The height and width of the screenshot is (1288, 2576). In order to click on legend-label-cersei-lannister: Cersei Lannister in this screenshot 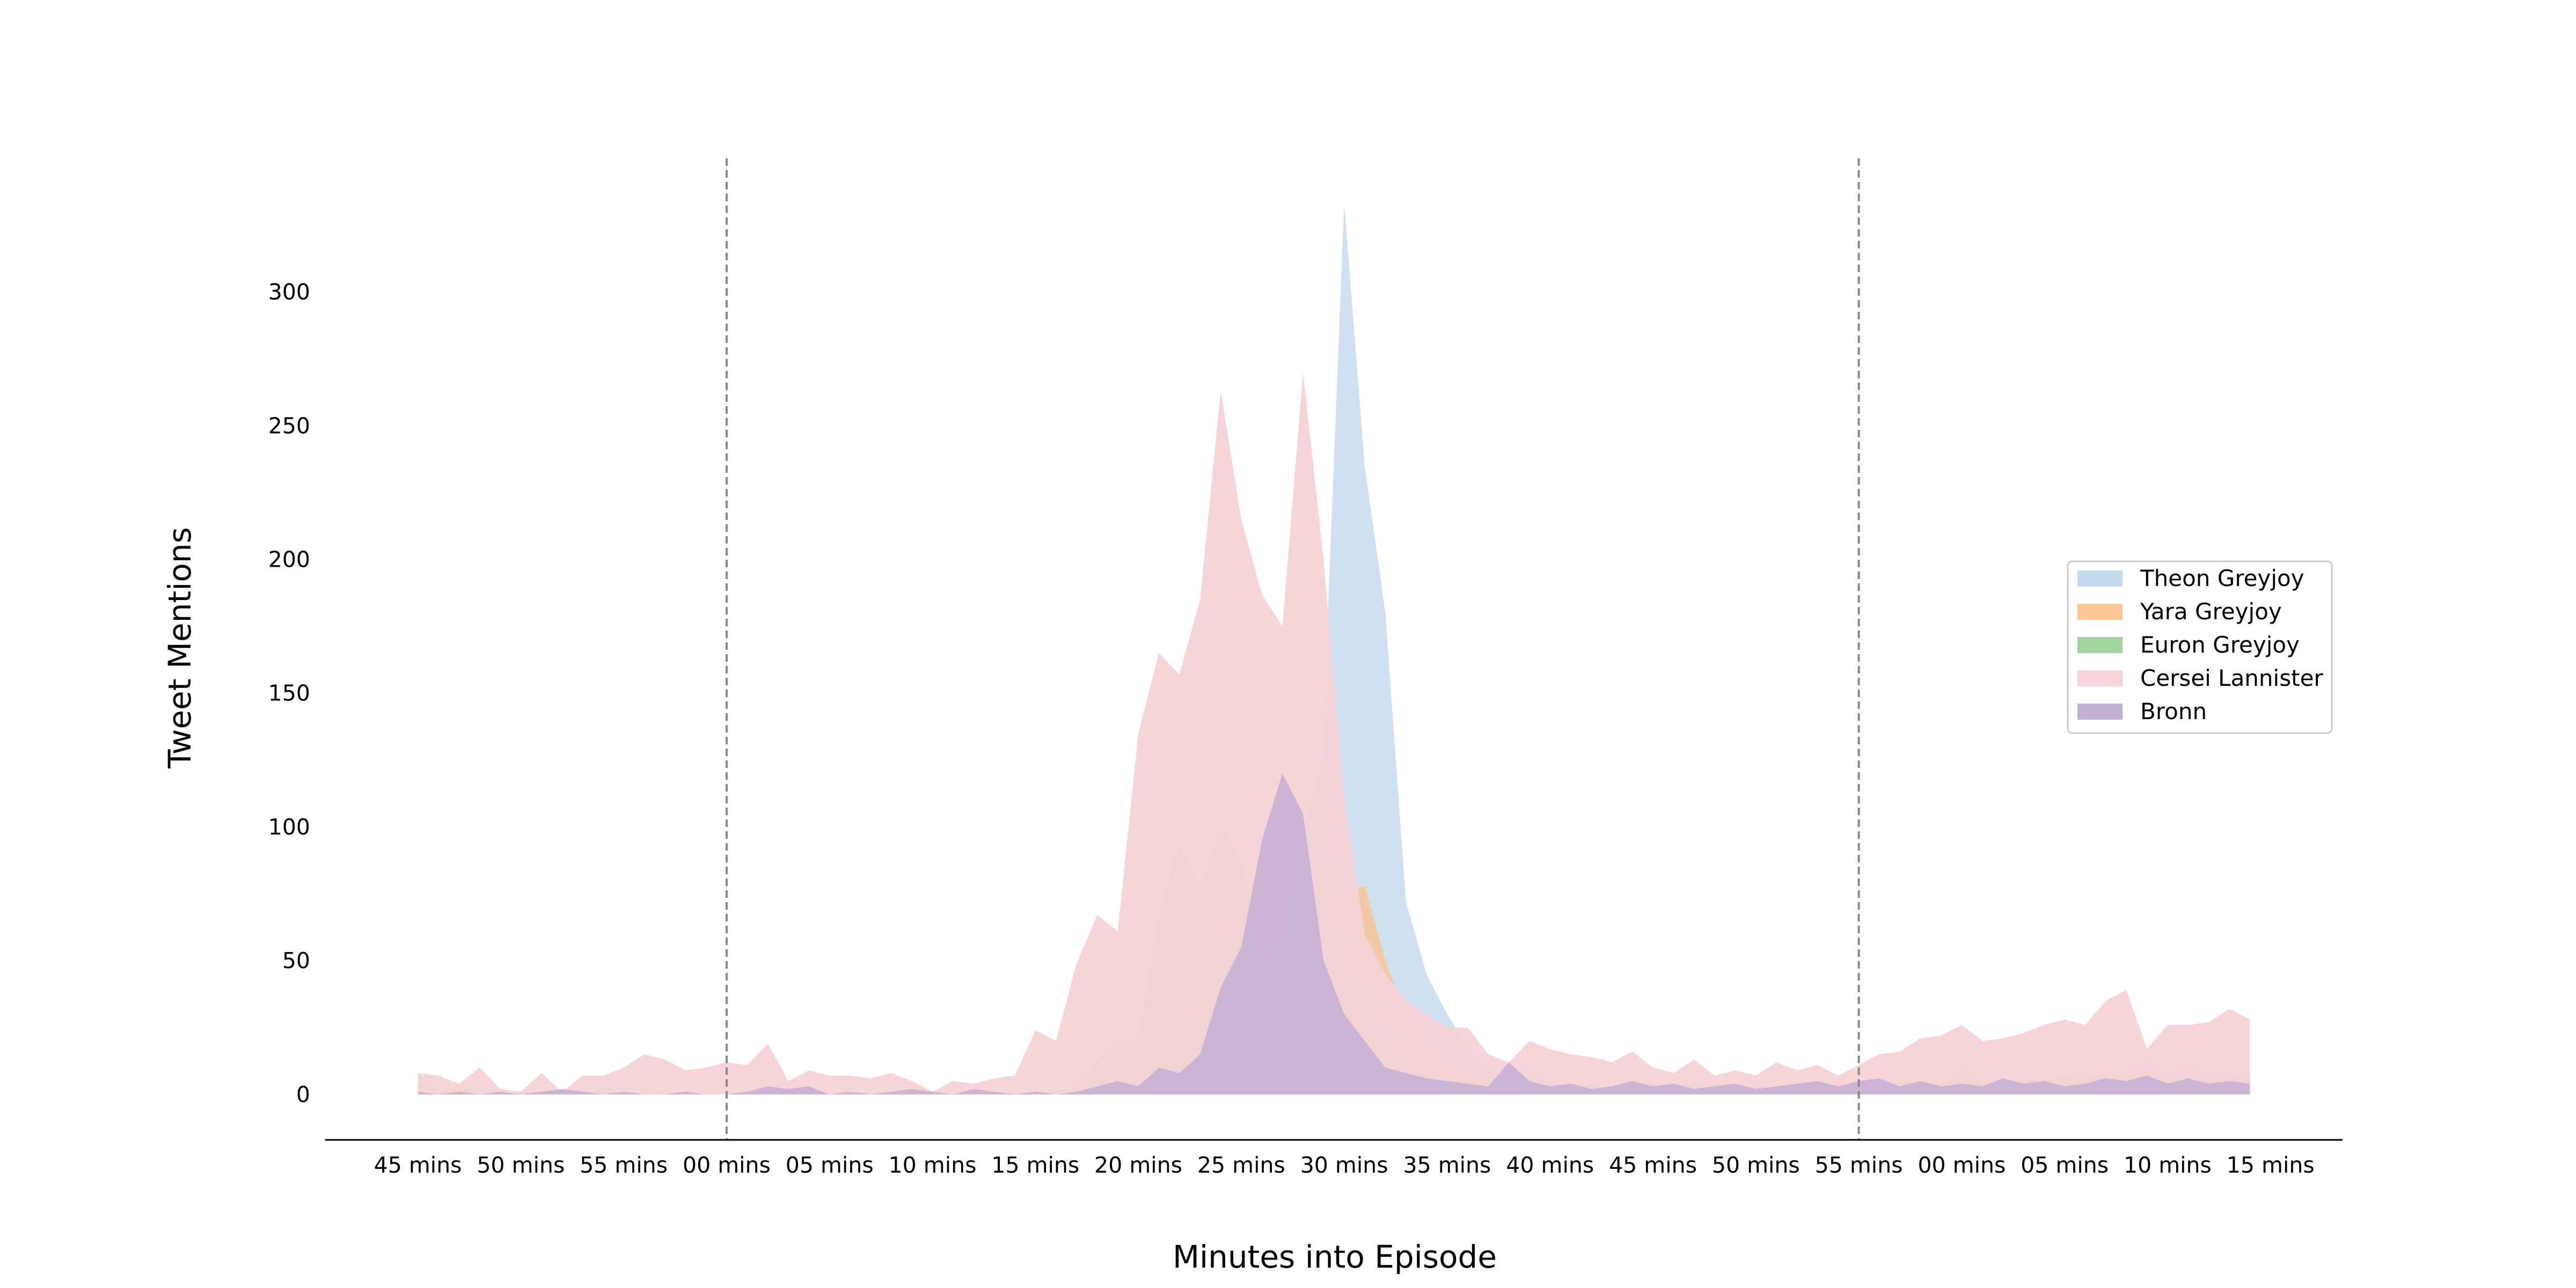, I will do `click(2231, 678)`.